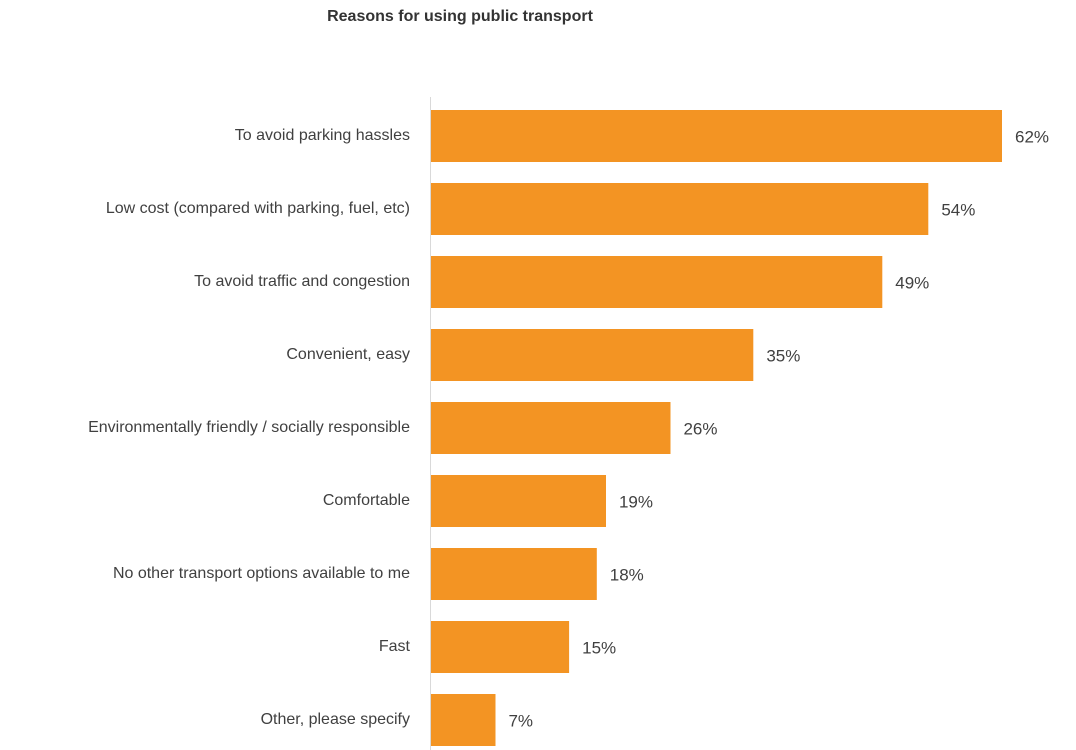  What do you see at coordinates (700, 428) in the screenshot?
I see `value-label-4: 26%` at bounding box center [700, 428].